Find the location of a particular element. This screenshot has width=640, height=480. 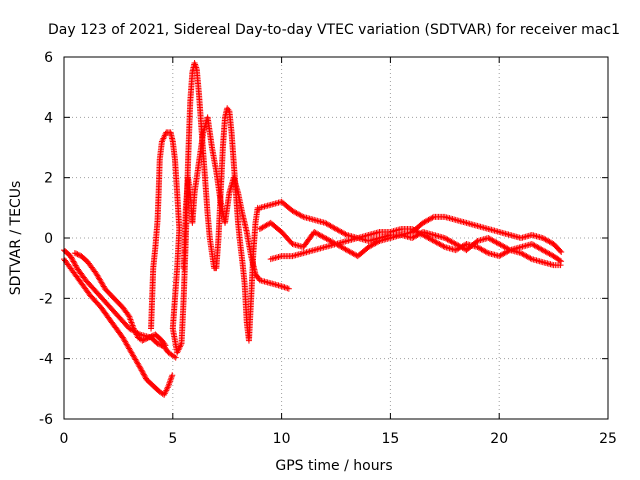

series-track-c is located at coordinates (120, 299).